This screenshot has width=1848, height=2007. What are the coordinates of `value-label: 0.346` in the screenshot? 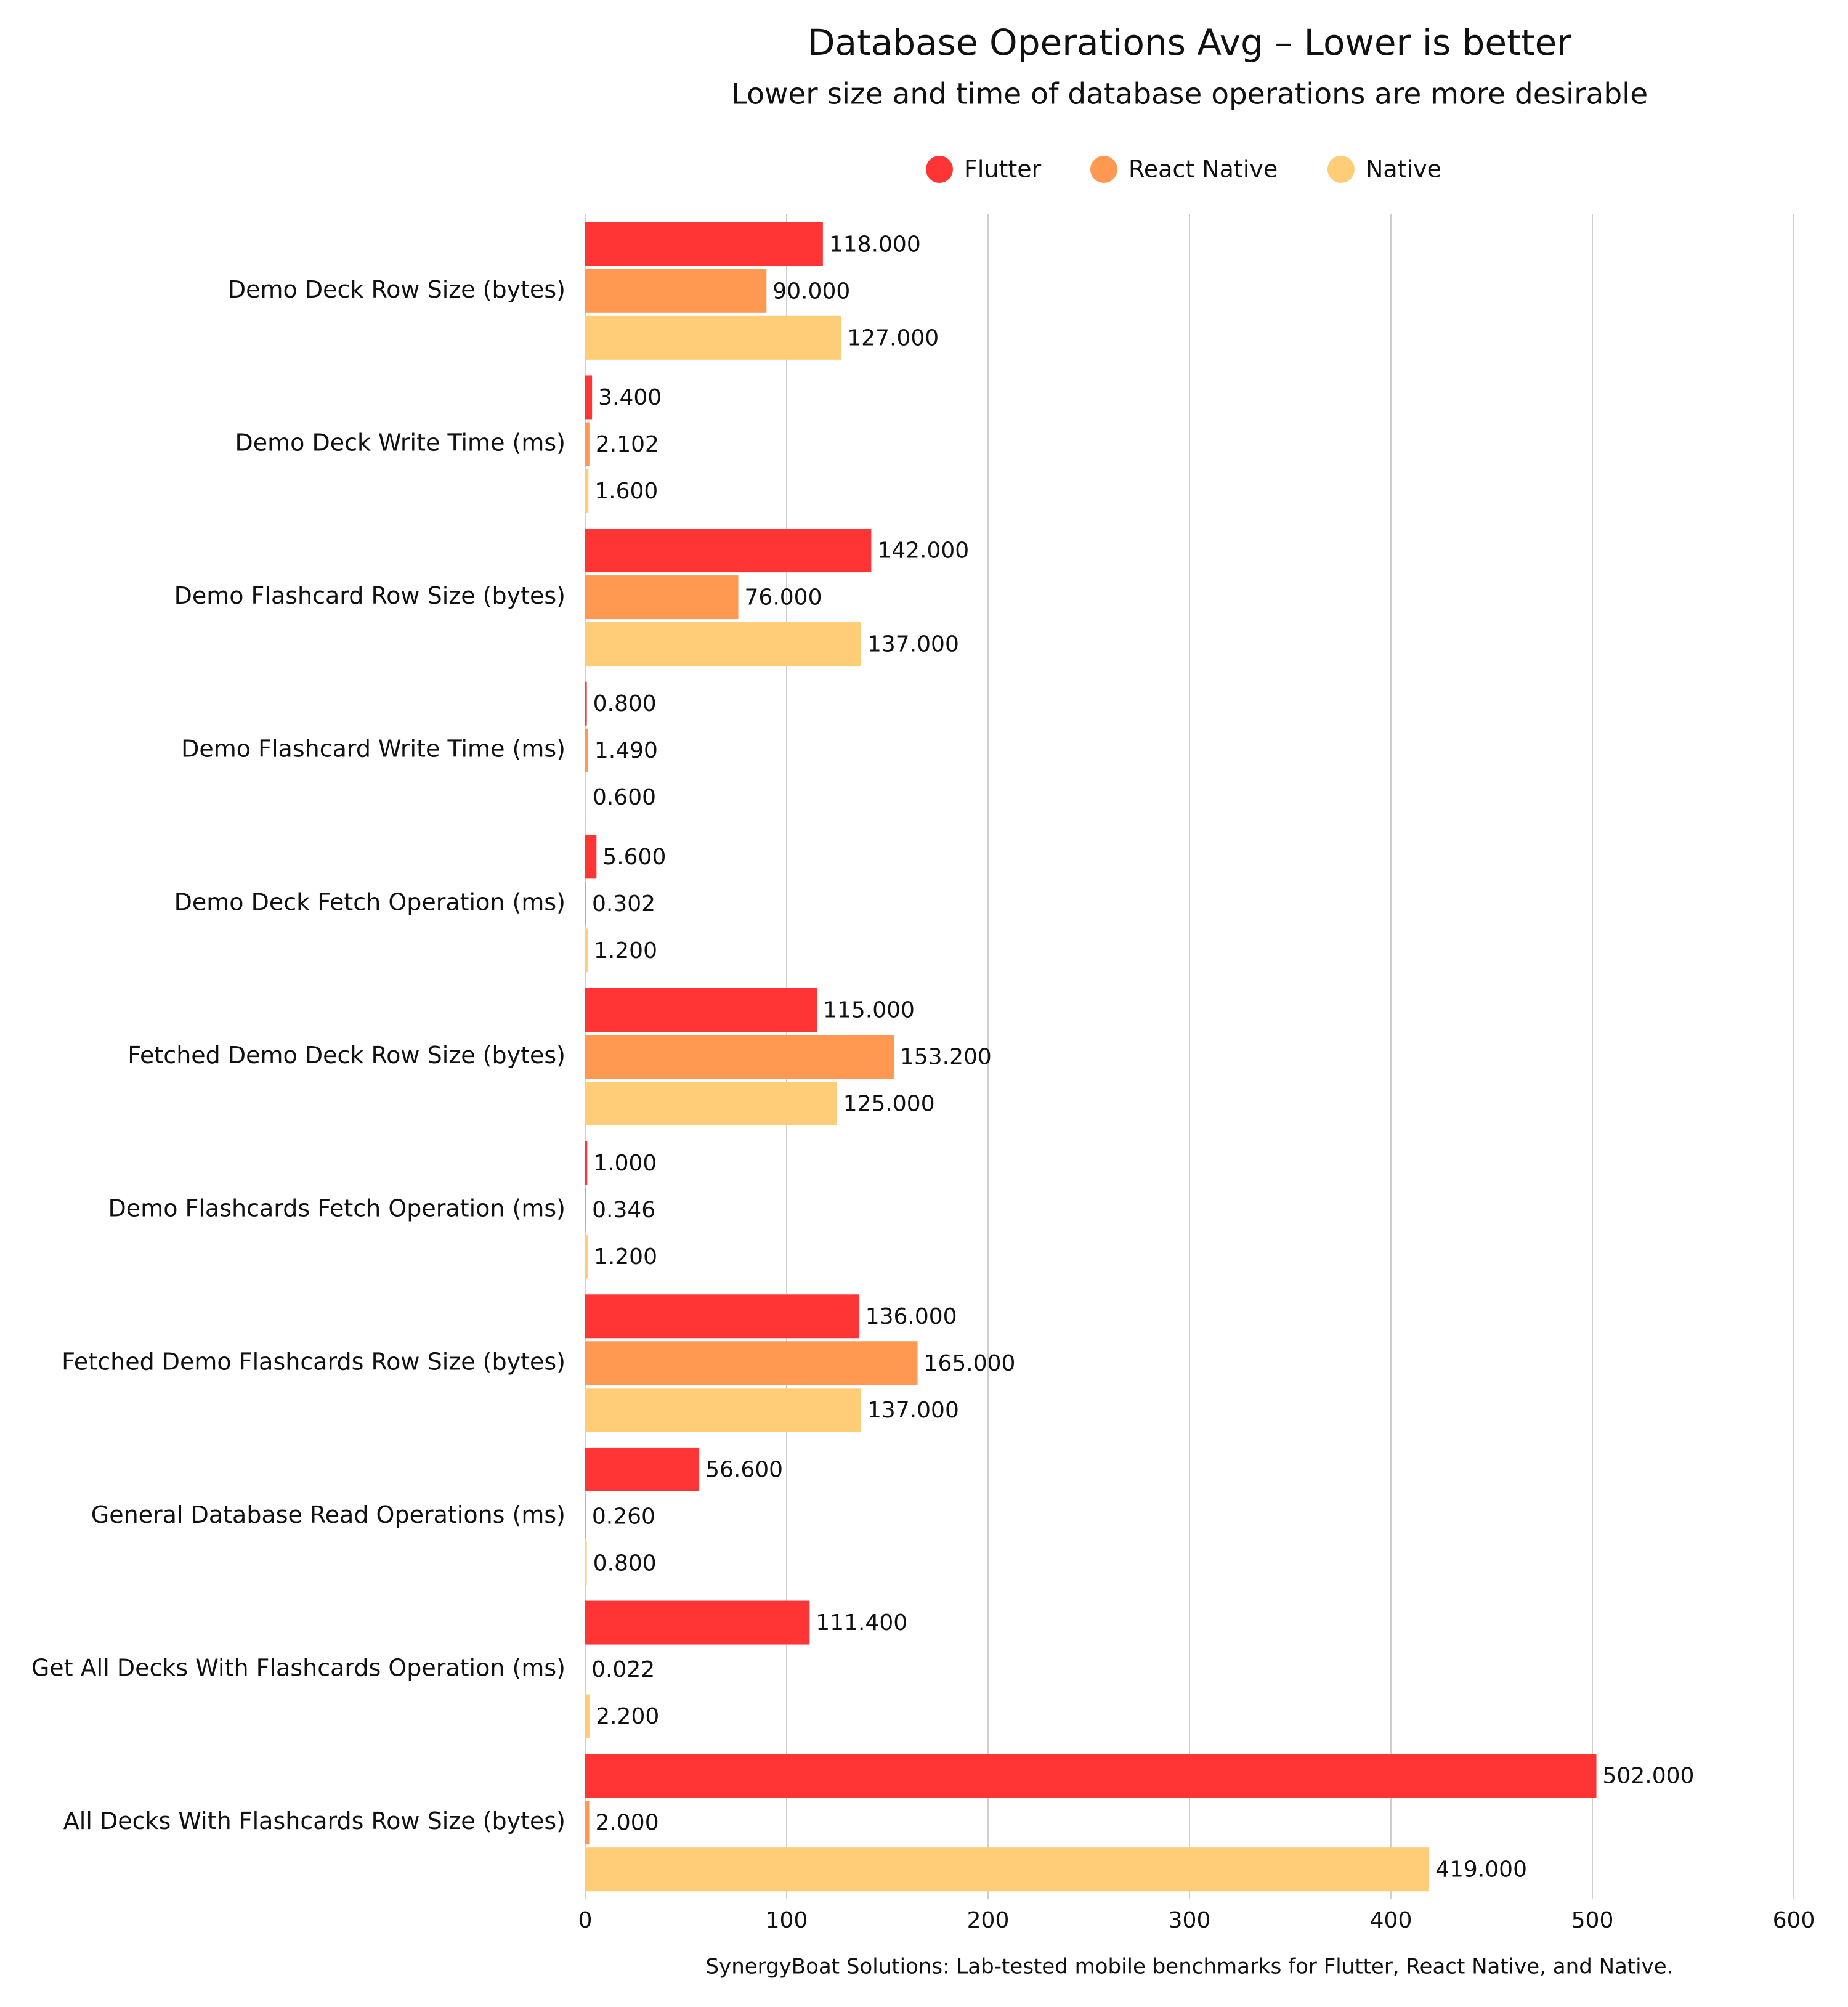 It's located at (623, 1210).